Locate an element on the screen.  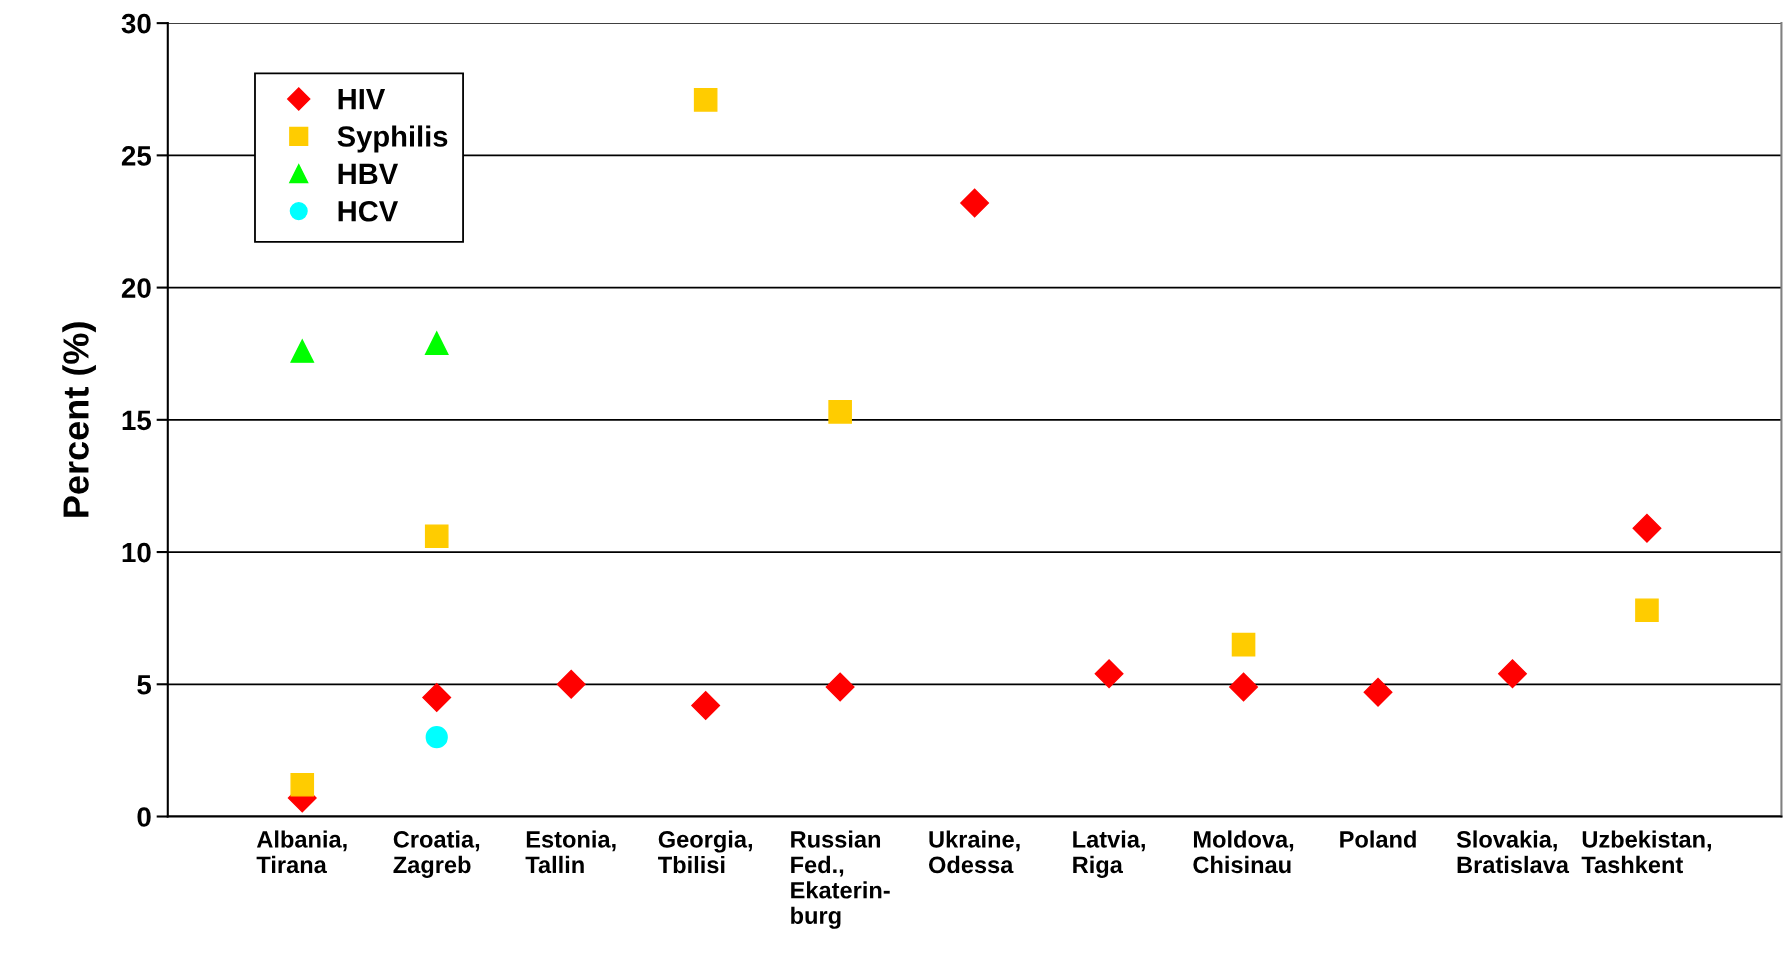
x-tick-label: Latvia, Riga is located at coordinates (1109, 854).